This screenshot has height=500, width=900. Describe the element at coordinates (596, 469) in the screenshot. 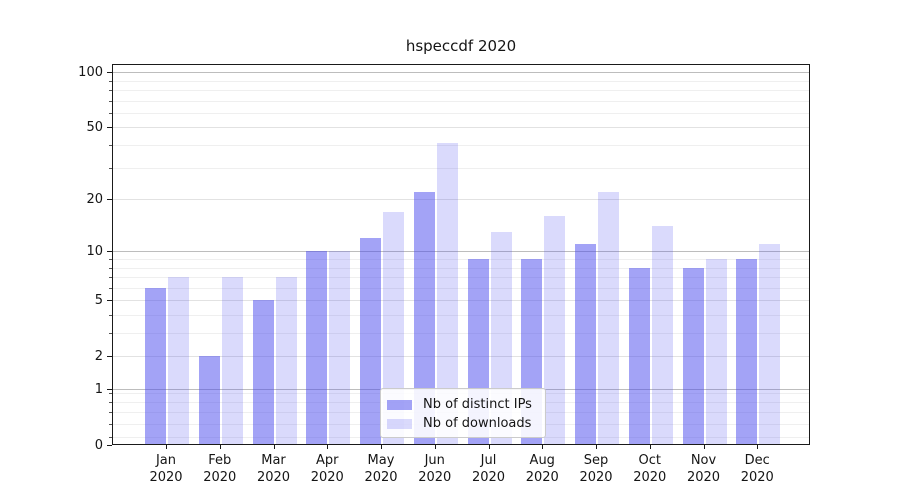

I see `x-tick-label: Sep 2020` at that location.